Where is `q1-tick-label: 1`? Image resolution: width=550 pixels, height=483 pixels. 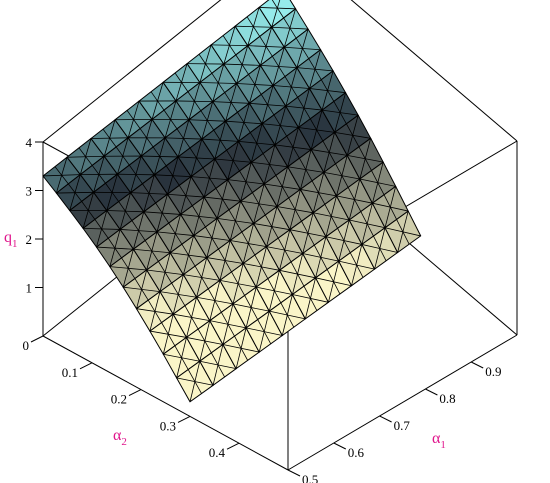
q1-tick-label: 1 is located at coordinates (29, 288).